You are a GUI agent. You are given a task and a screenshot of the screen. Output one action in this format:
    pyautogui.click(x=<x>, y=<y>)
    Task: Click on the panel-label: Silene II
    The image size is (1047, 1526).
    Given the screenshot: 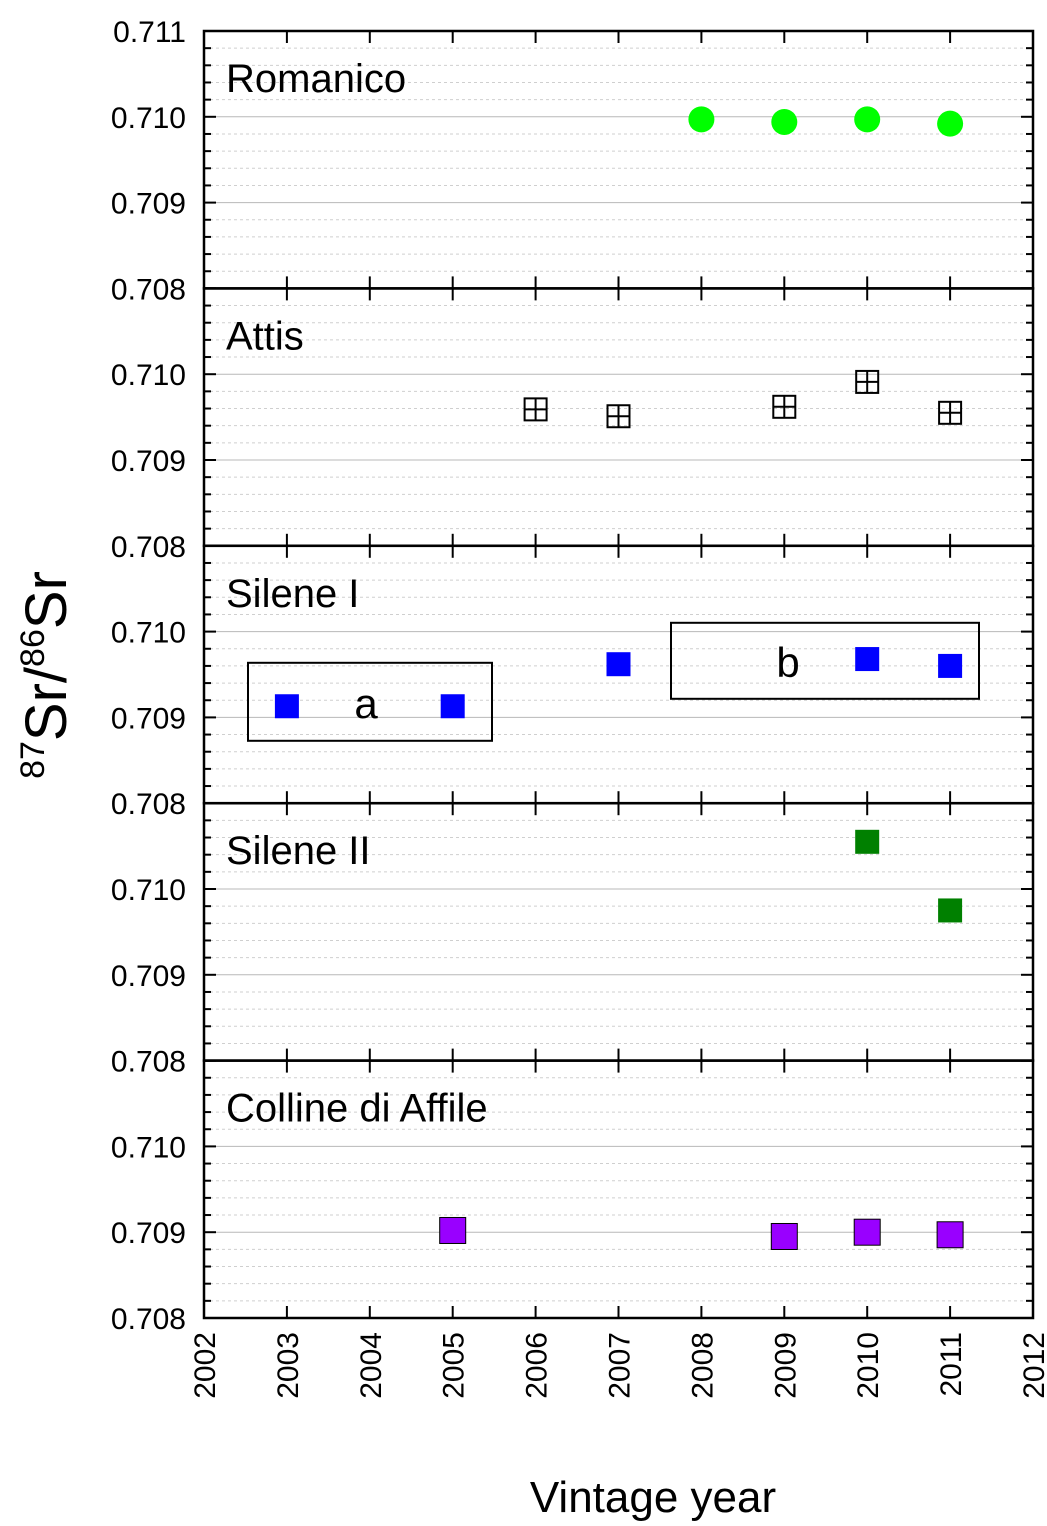 What is the action you would take?
    pyautogui.click(x=298, y=851)
    